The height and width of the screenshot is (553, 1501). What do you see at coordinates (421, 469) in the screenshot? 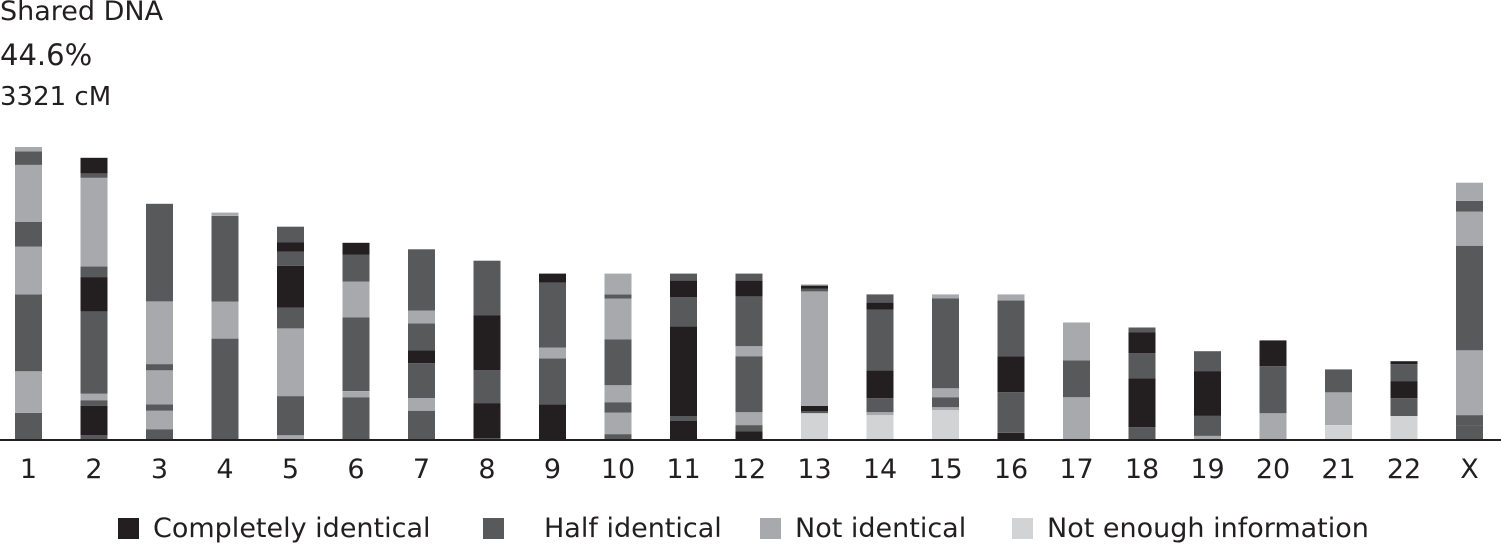
I see `tick-label-chromosome-7: 7` at bounding box center [421, 469].